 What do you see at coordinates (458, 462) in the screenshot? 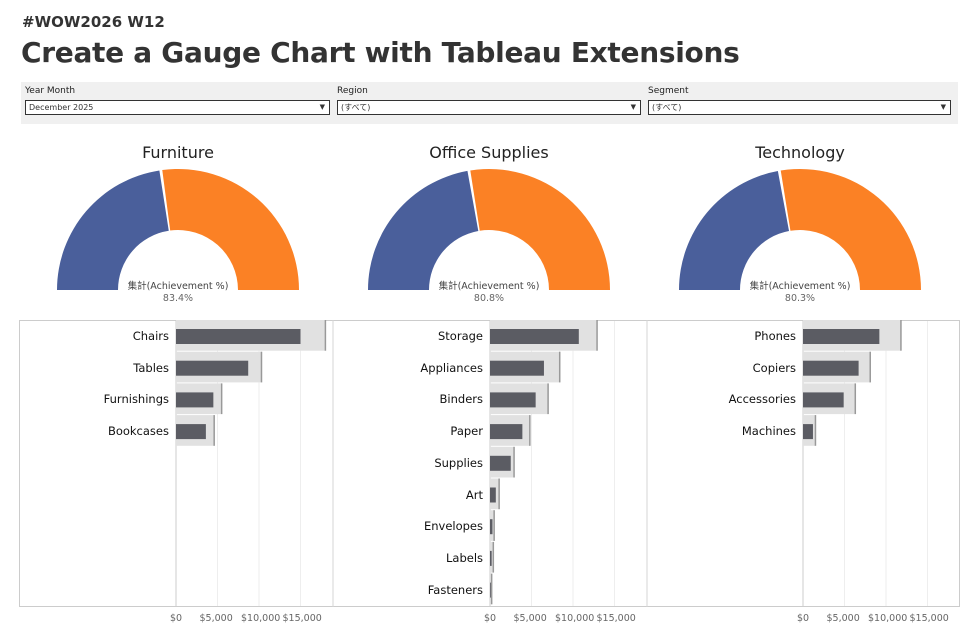
I see `category-label: Supplies` at bounding box center [458, 462].